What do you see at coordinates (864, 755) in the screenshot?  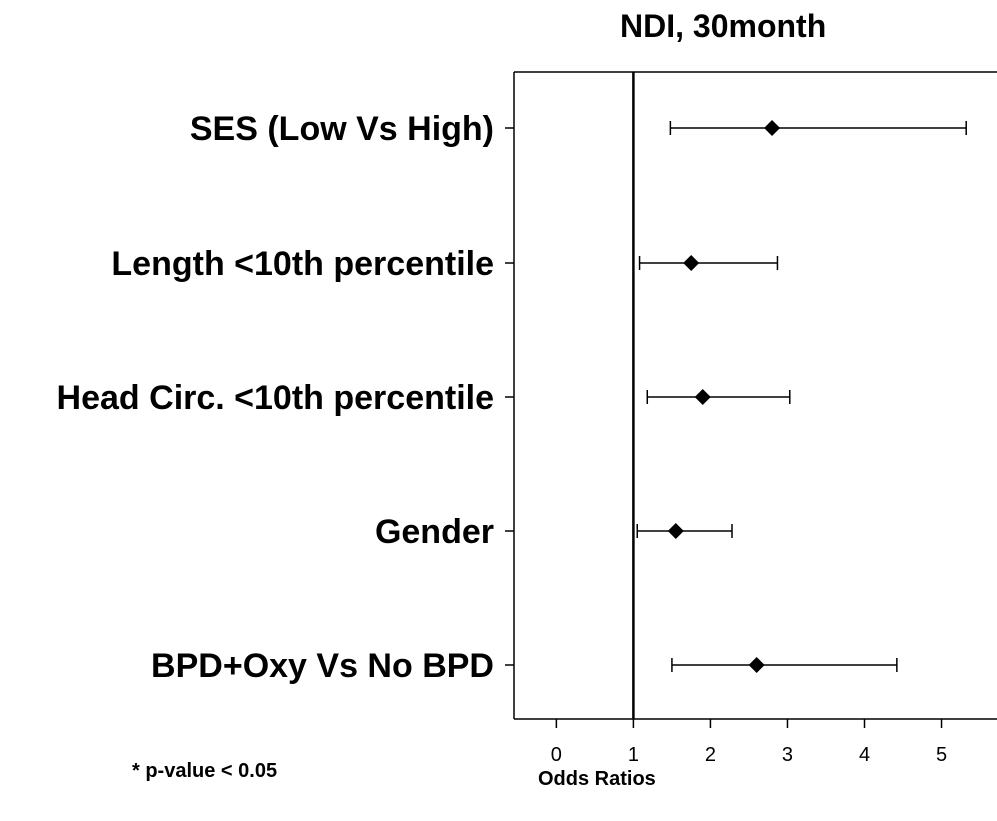 I see `x-tick-label-4: 4` at bounding box center [864, 755].